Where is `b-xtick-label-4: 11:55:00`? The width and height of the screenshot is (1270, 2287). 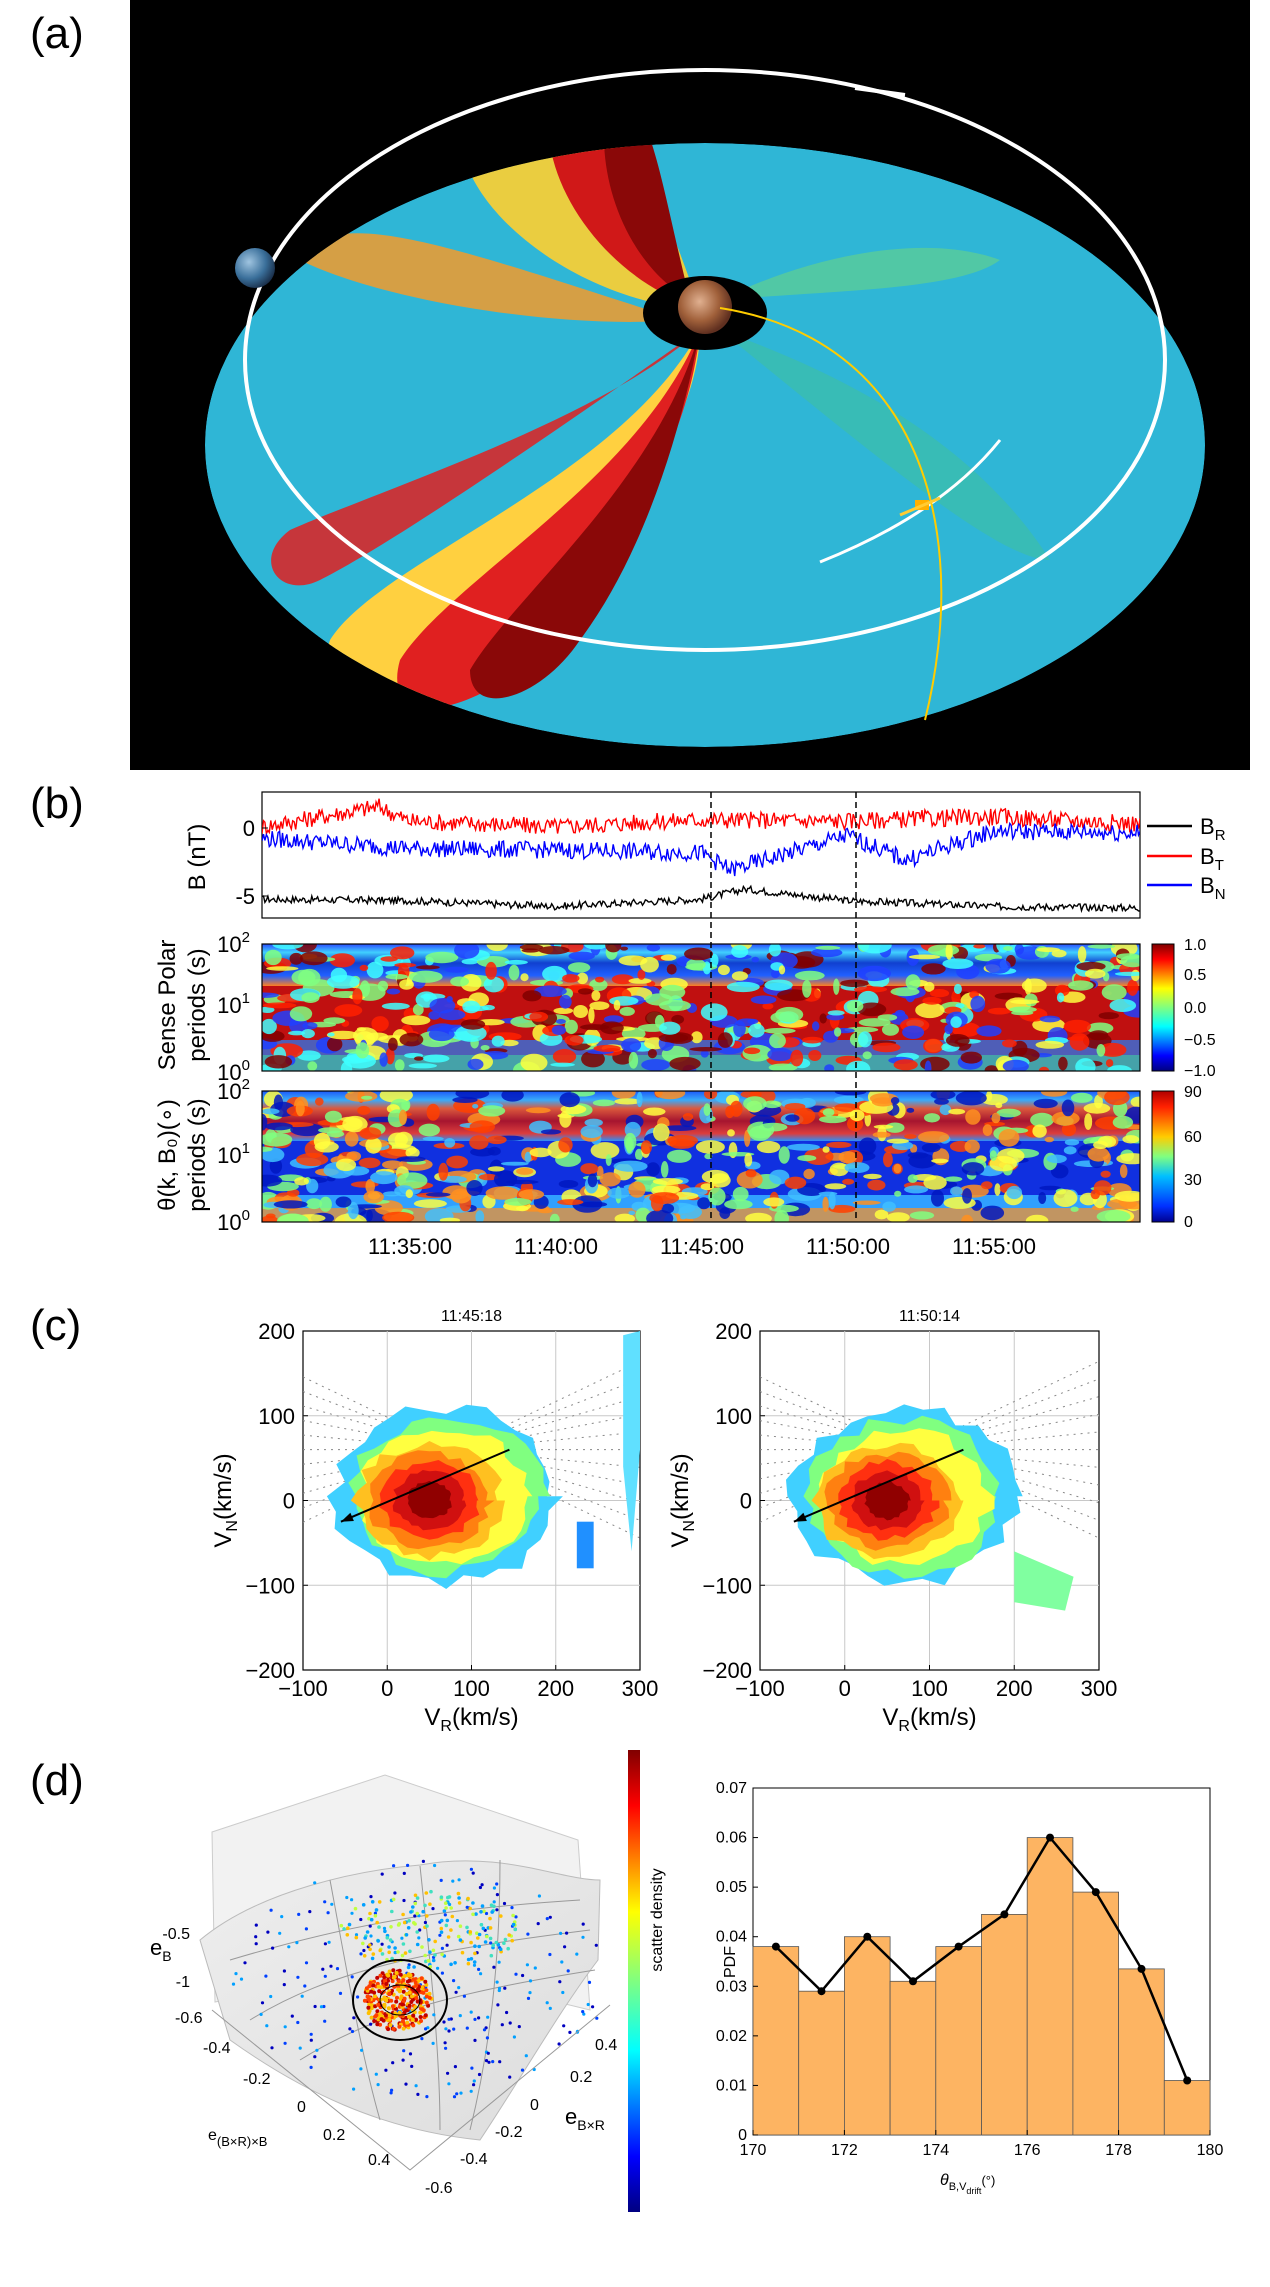
b-xtick-label-4: 11:55:00 is located at coordinates (994, 1246).